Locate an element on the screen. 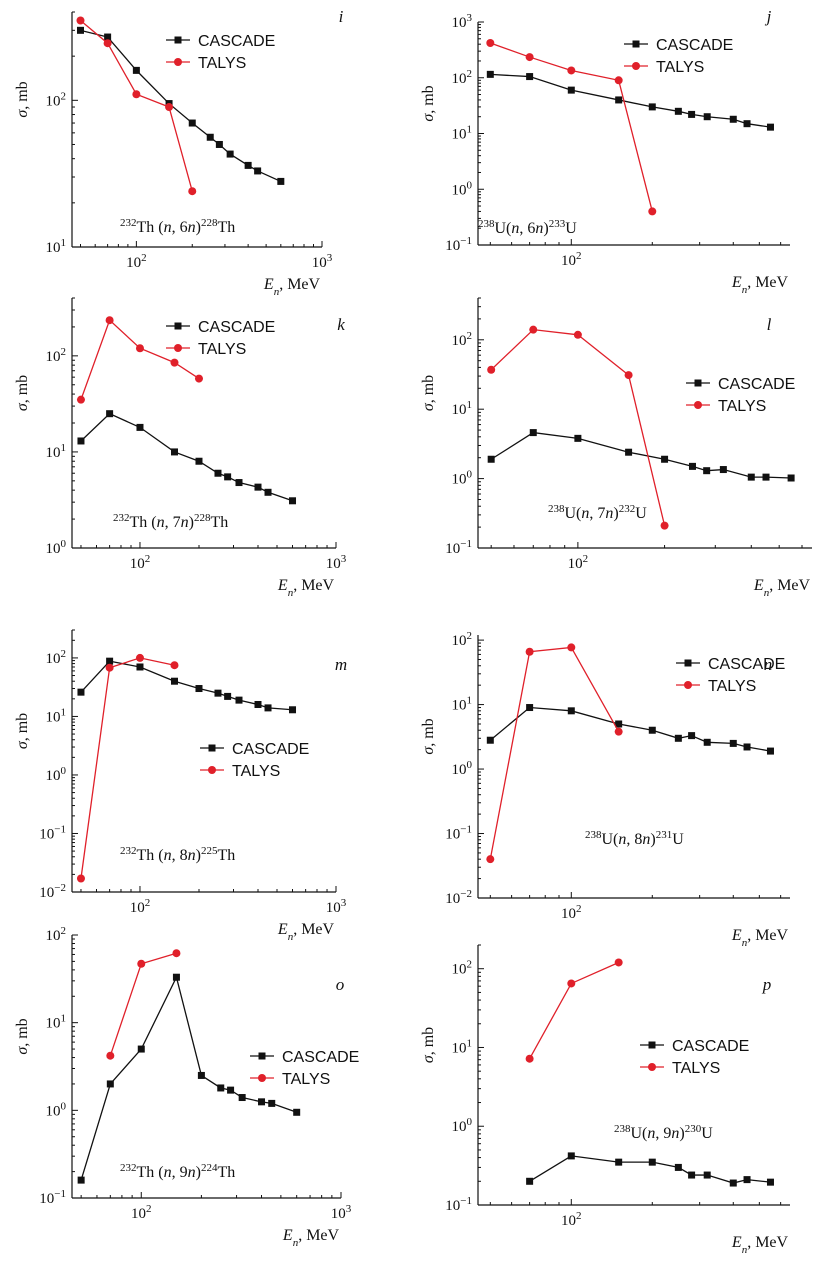  panel-label: l is located at coordinates (769, 324).